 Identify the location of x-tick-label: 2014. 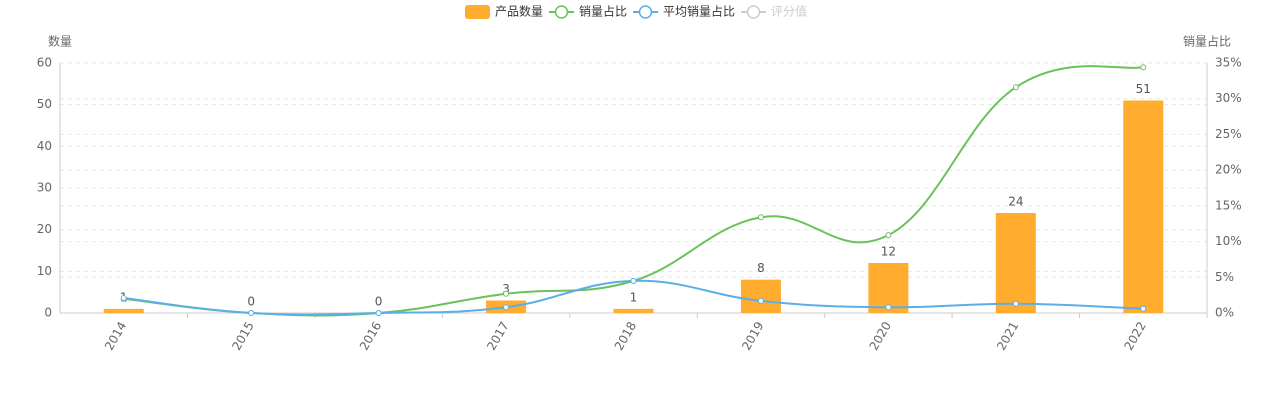
(115, 335).